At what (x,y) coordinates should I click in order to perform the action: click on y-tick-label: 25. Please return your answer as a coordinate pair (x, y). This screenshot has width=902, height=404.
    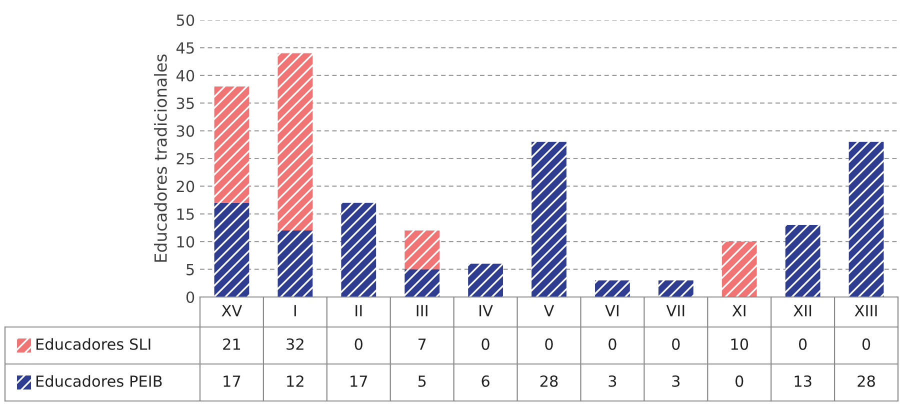
    Looking at the image, I should click on (185, 158).